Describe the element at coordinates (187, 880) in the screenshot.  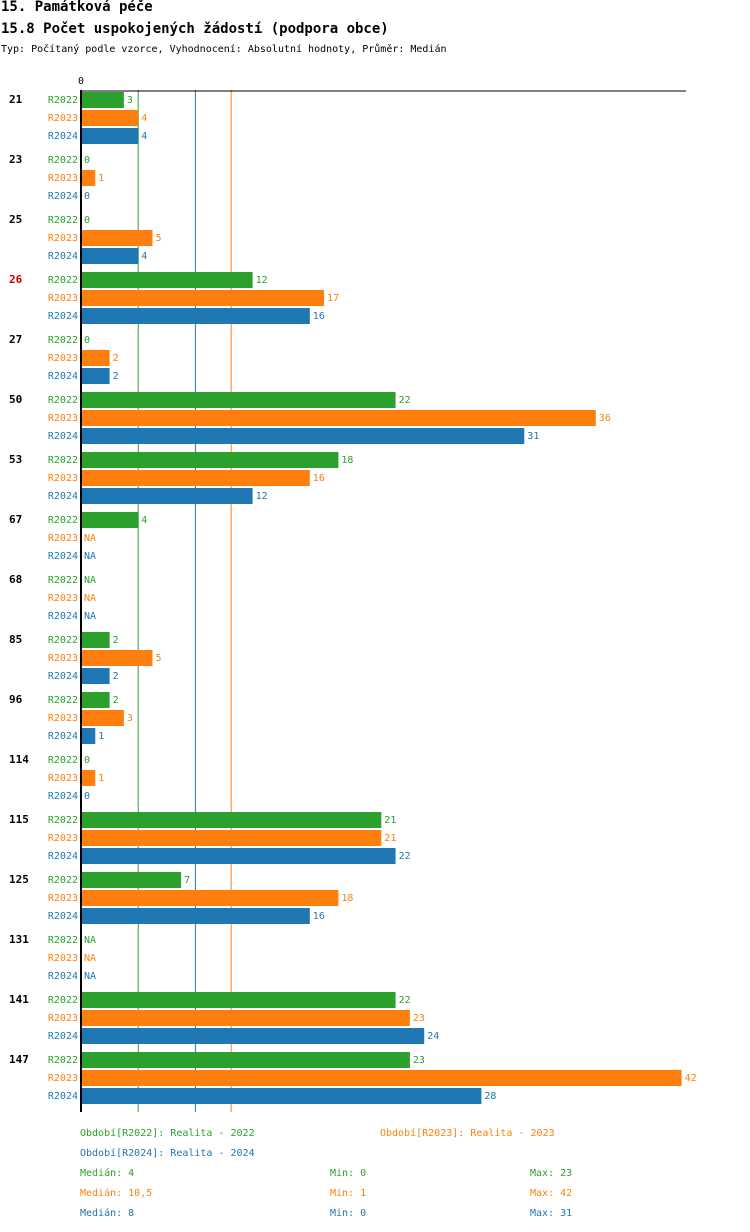
I see `value-label-125-r2022: 7` at that location.